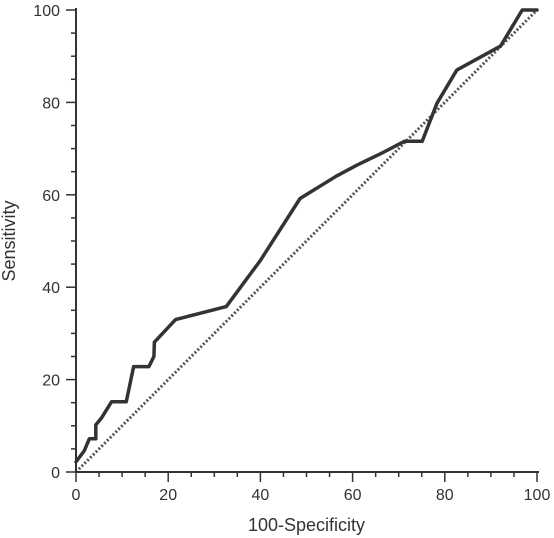 This screenshot has width=554, height=538. I want to click on y-tick-label: 40, so click(51, 288).